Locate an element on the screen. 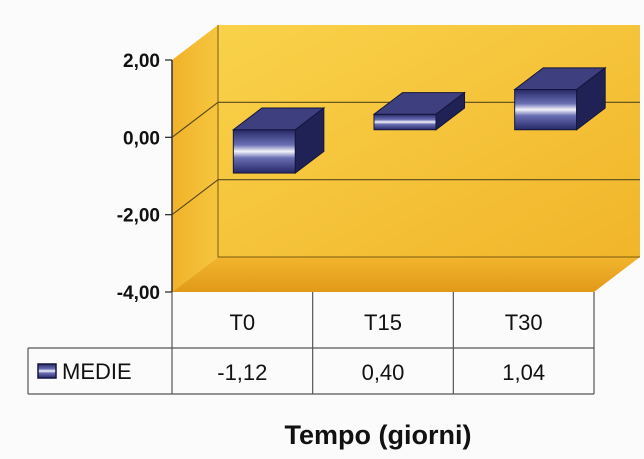 The width and height of the screenshot is (644, 459). legend-swatch is located at coordinates (47, 371).